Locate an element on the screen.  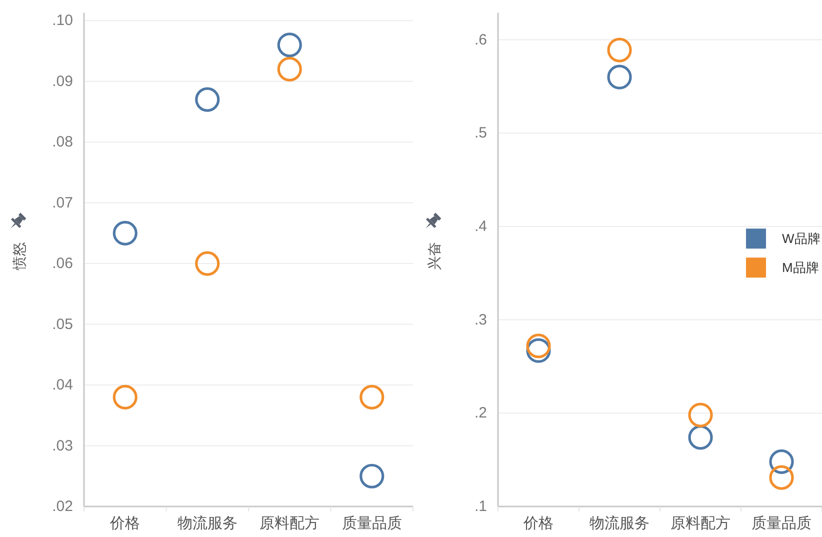
y-tick-label: .08 is located at coordinates (62, 142).